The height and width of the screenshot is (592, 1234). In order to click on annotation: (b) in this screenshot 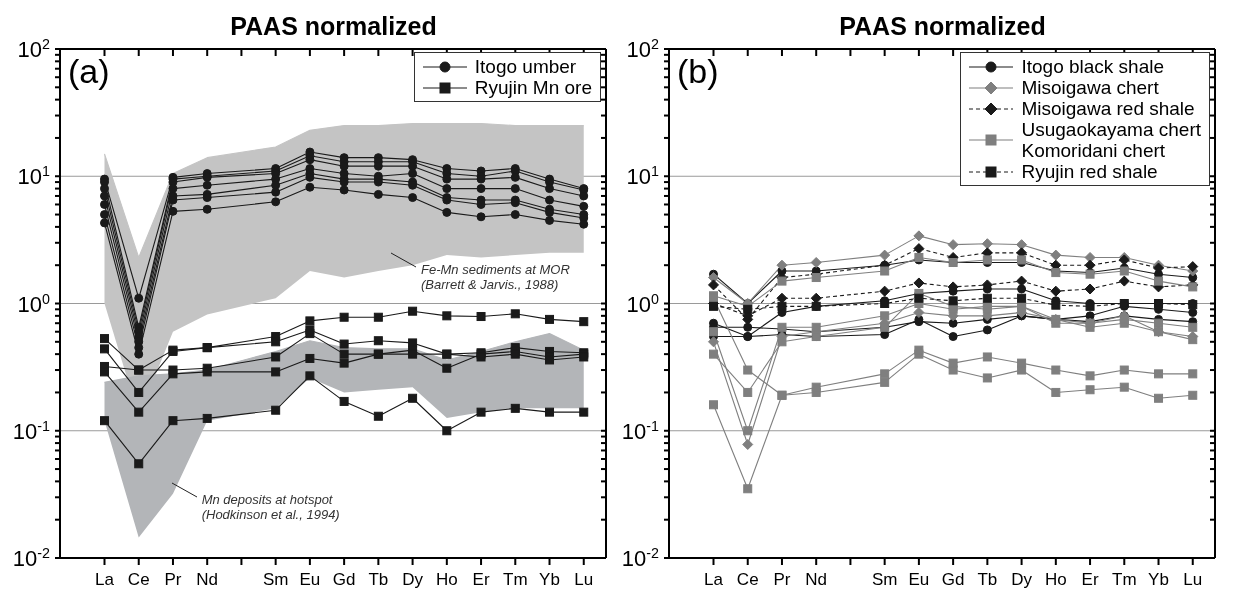, I will do `click(698, 71)`.